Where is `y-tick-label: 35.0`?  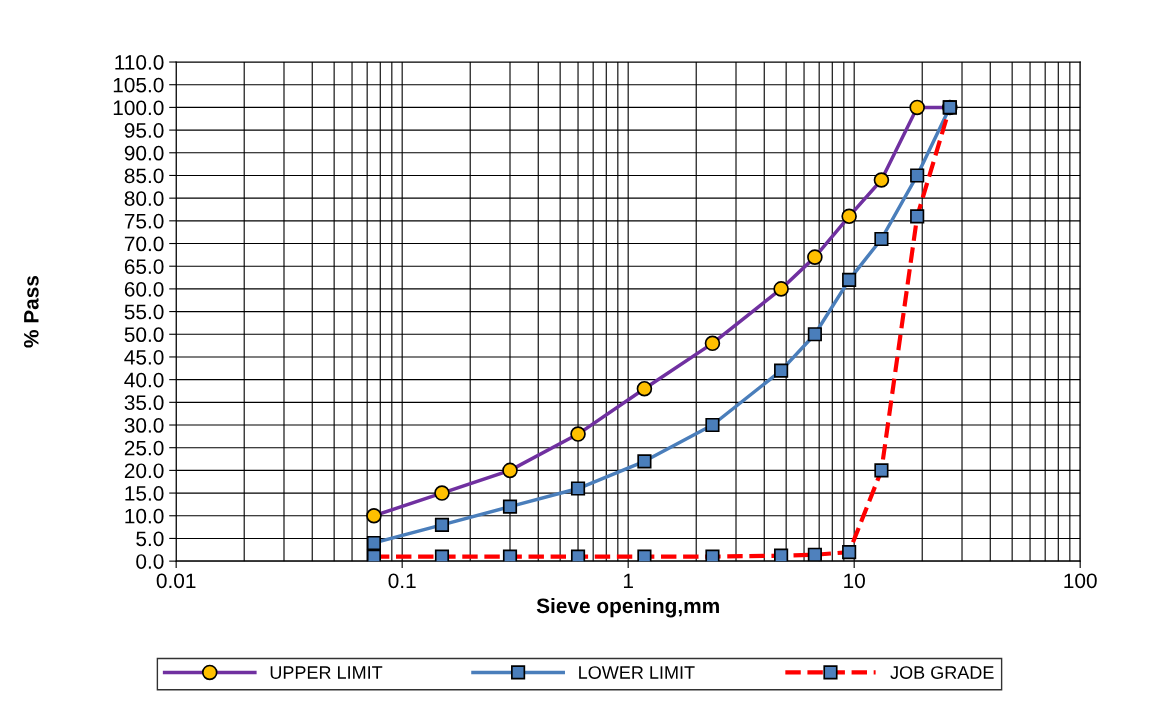
y-tick-label: 35.0 is located at coordinates (144, 403).